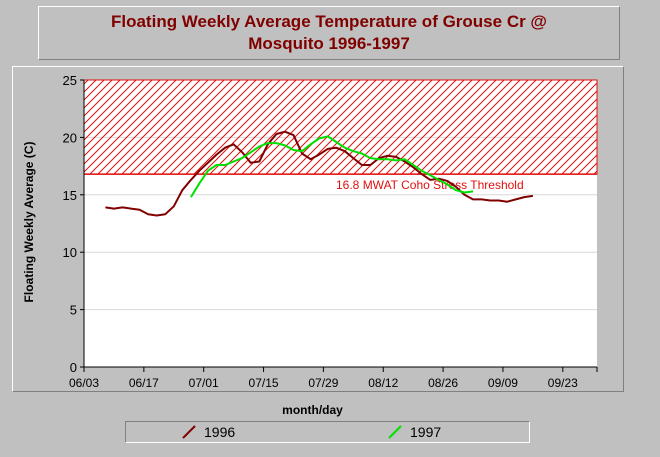 This screenshot has width=660, height=457. I want to click on y-tick-label-20: 20, so click(70, 137).